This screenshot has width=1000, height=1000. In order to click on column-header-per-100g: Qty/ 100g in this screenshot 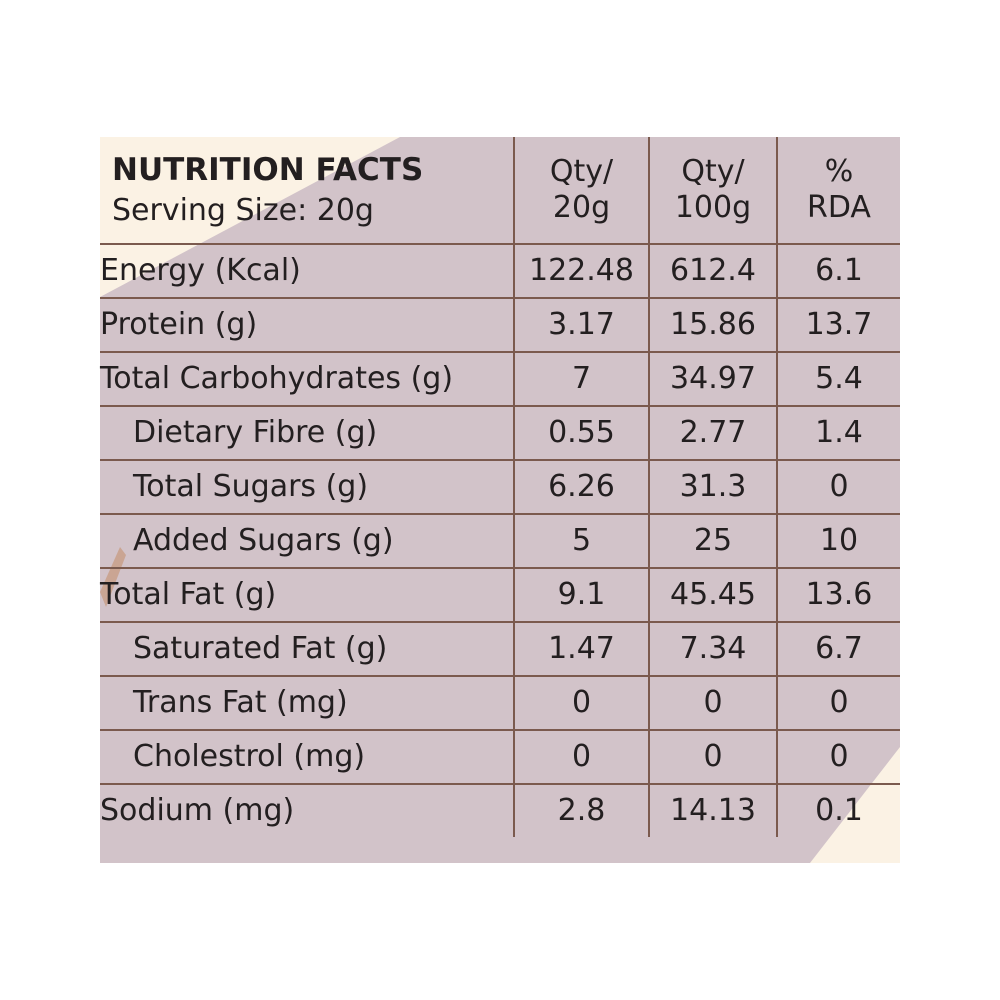, I will do `click(713, 191)`.